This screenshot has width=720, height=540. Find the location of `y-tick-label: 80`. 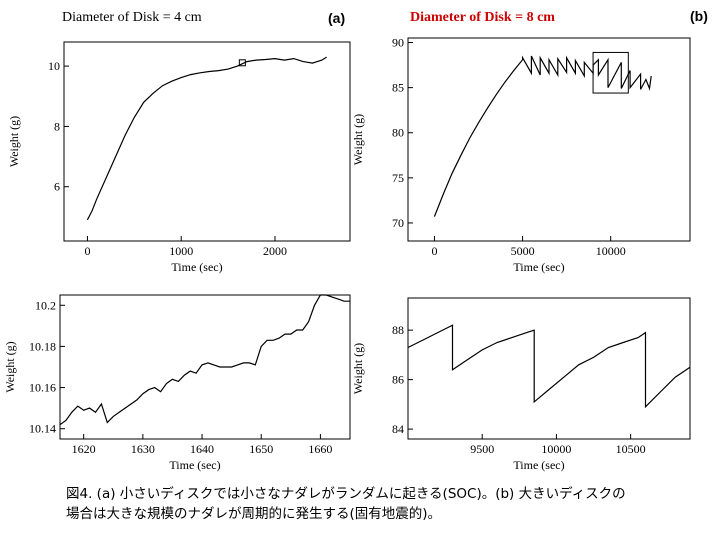

y-tick-label: 80 is located at coordinates (398, 133).